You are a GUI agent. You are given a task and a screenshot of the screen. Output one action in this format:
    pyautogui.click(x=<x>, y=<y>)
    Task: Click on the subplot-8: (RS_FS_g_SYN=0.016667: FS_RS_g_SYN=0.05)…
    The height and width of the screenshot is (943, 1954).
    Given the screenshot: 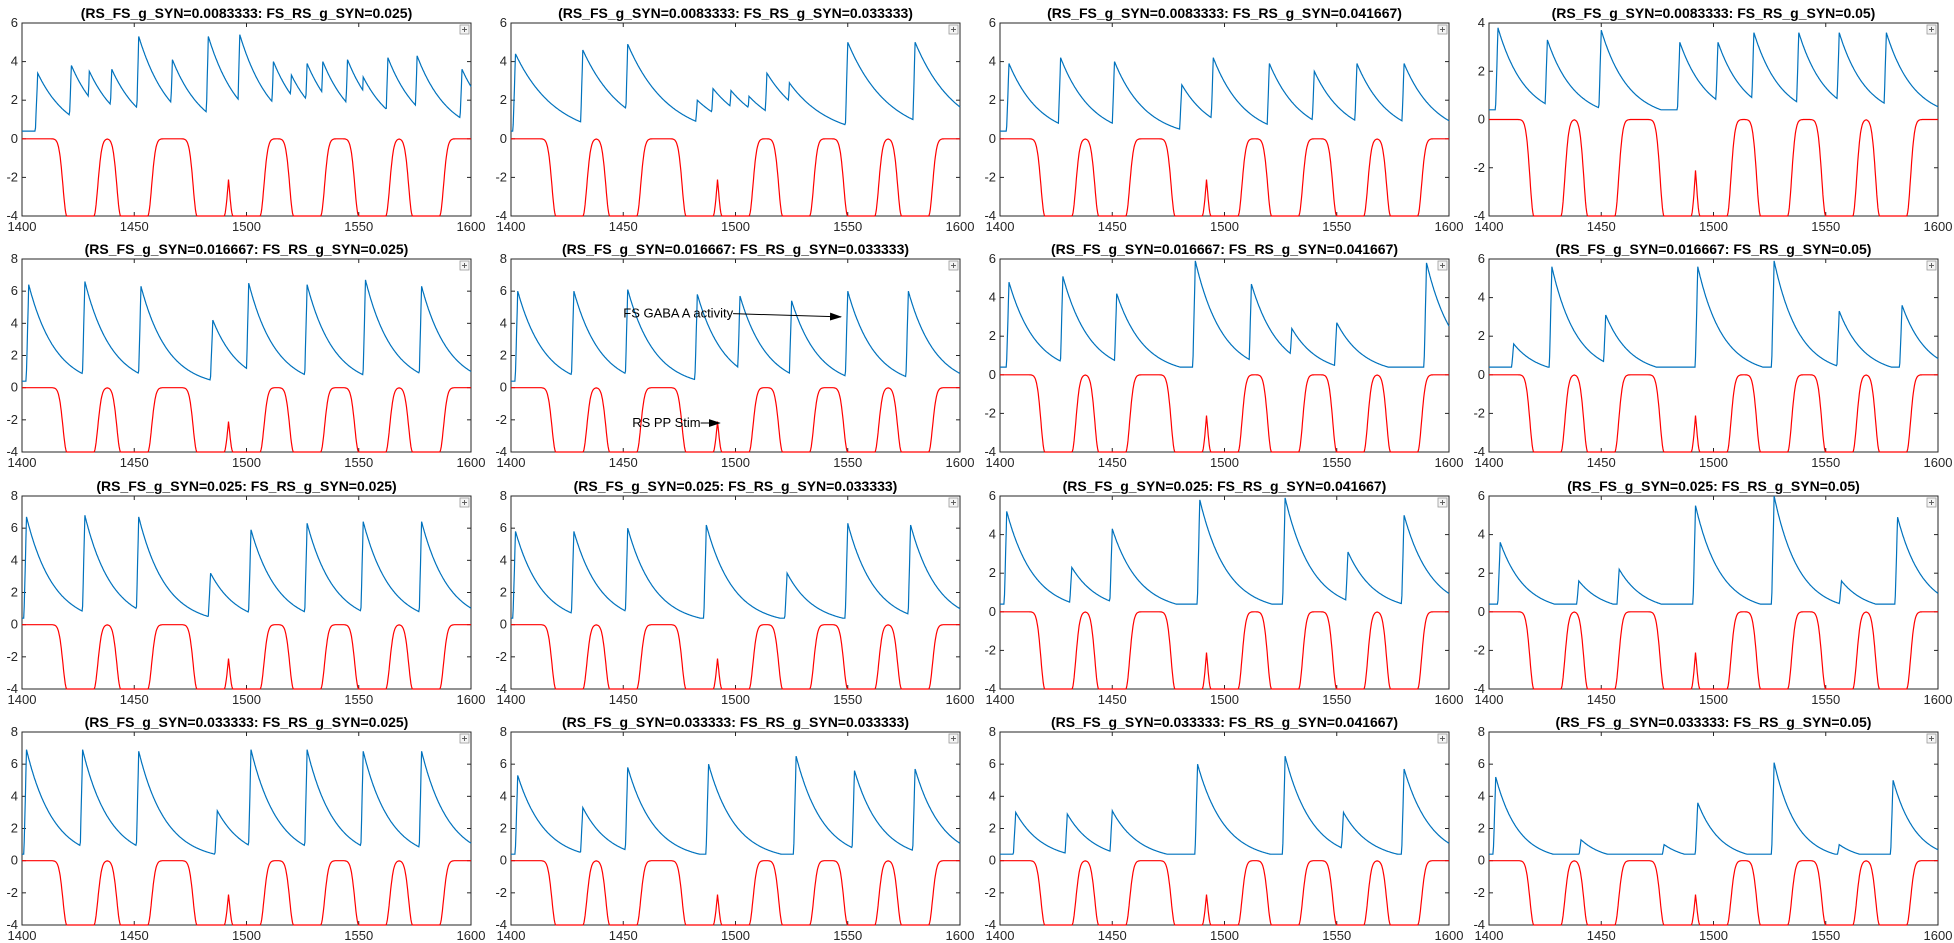 What is the action you would take?
    pyautogui.click(x=1712, y=355)
    